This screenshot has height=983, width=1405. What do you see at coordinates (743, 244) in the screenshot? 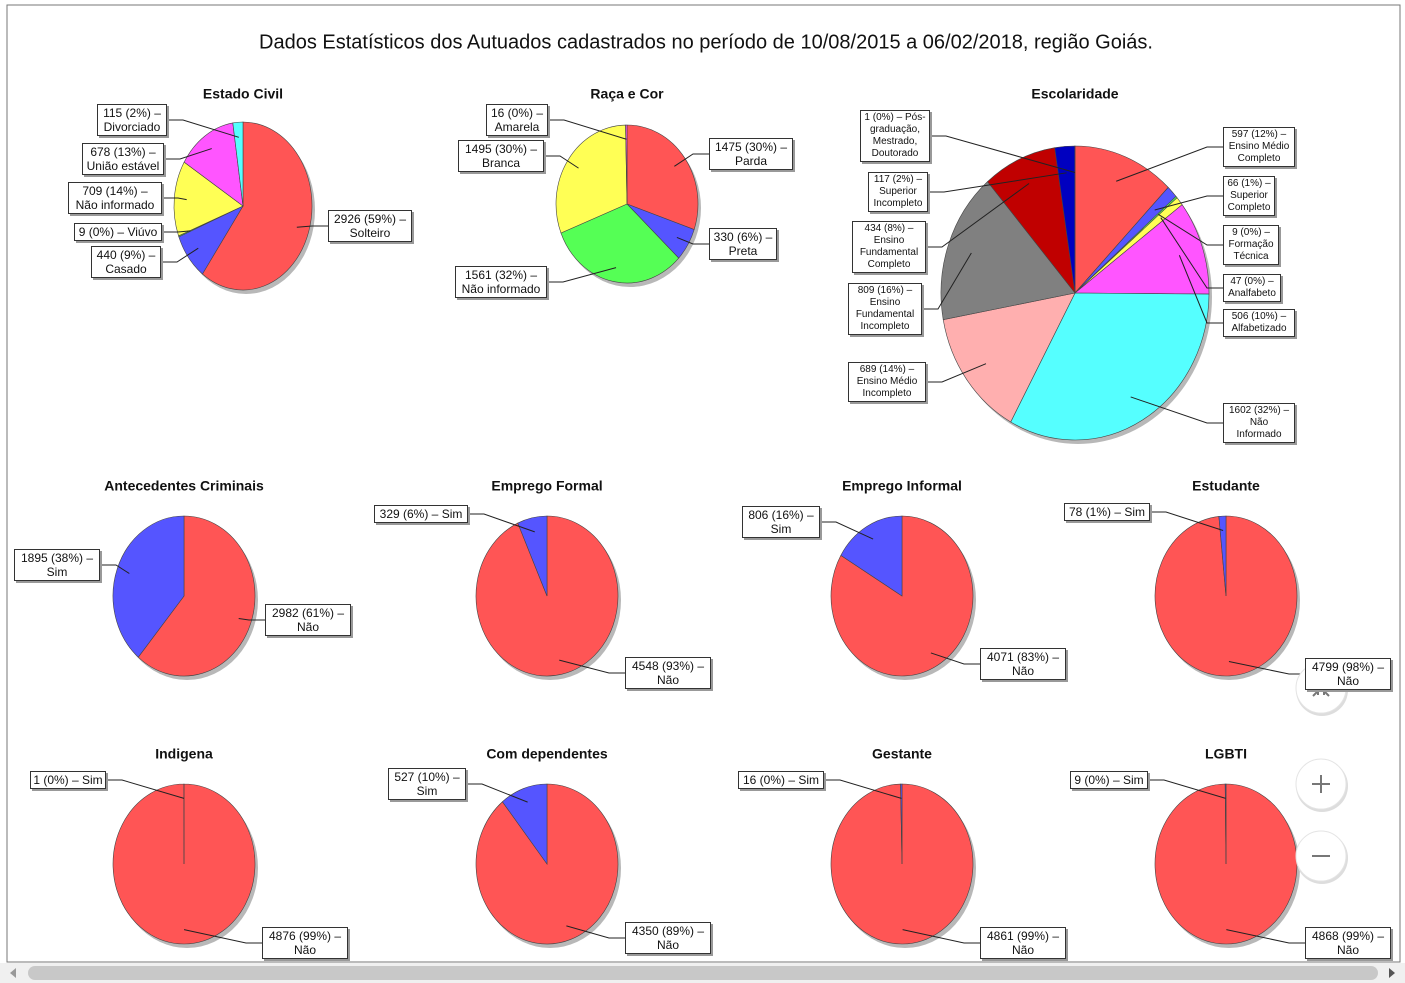
I see `slice-label: 330 (6%) – Preta` at bounding box center [743, 244].